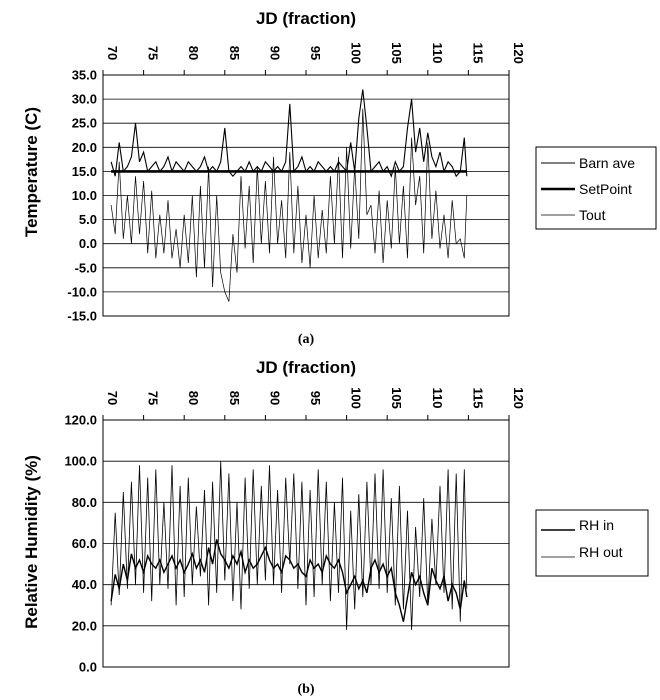  I want to click on chart-a-ytick-label-0: 35.0, so click(84, 75).